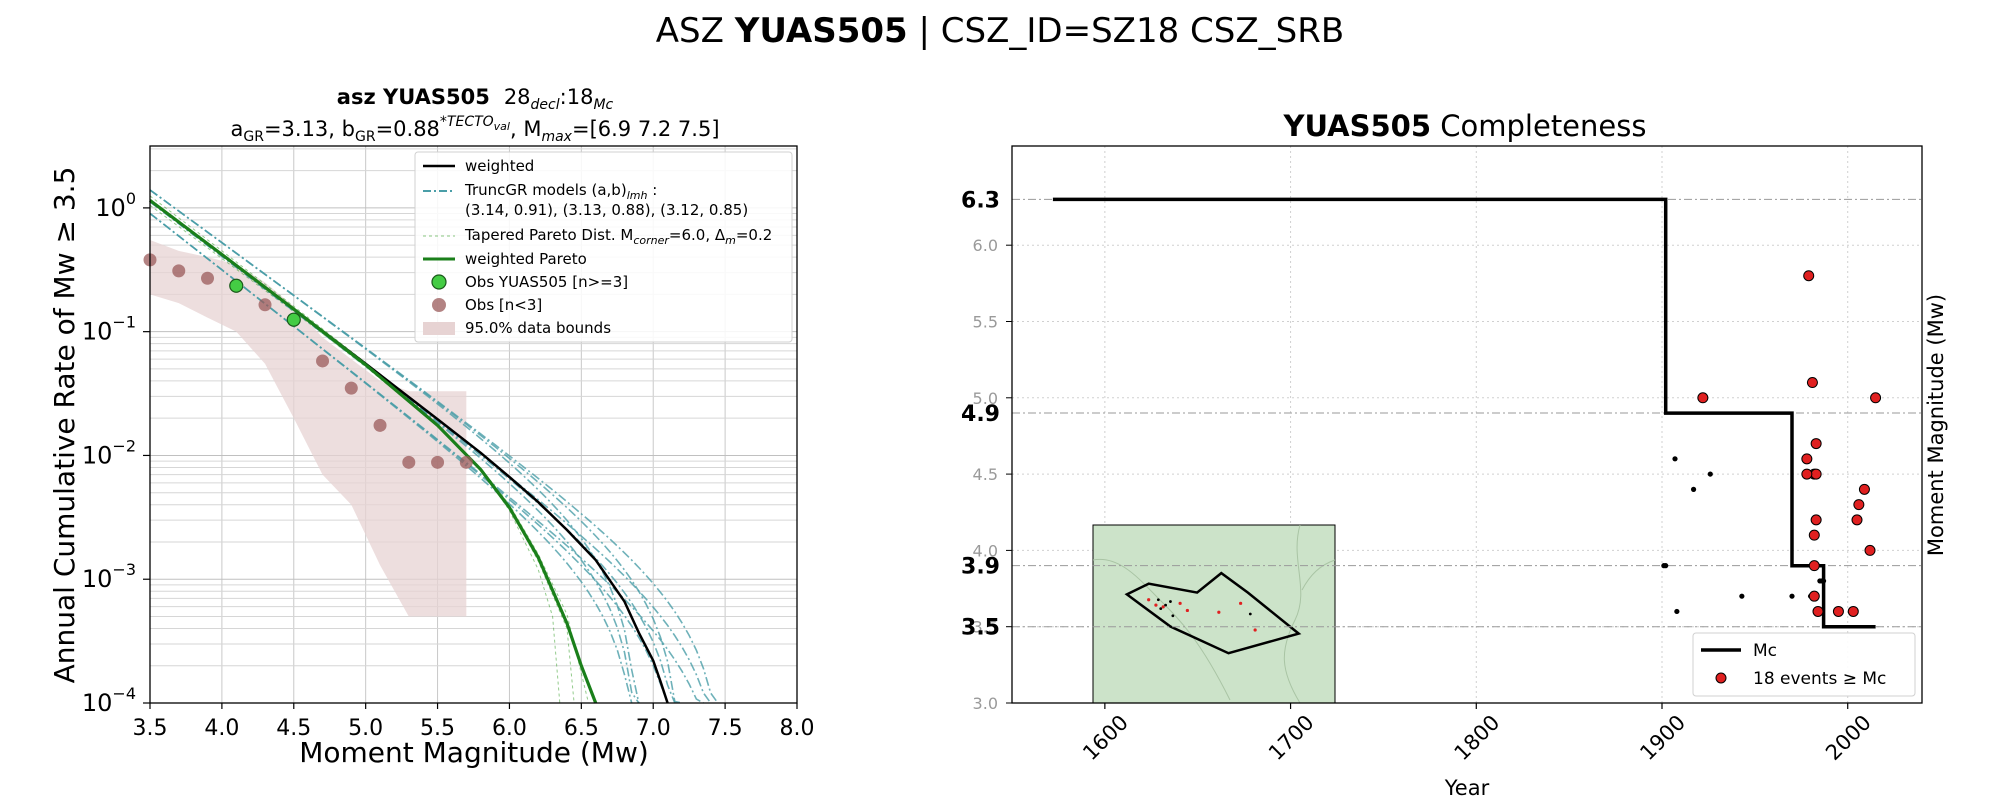  I want to click on legend-obs-brown-swatch, so click(439, 305).